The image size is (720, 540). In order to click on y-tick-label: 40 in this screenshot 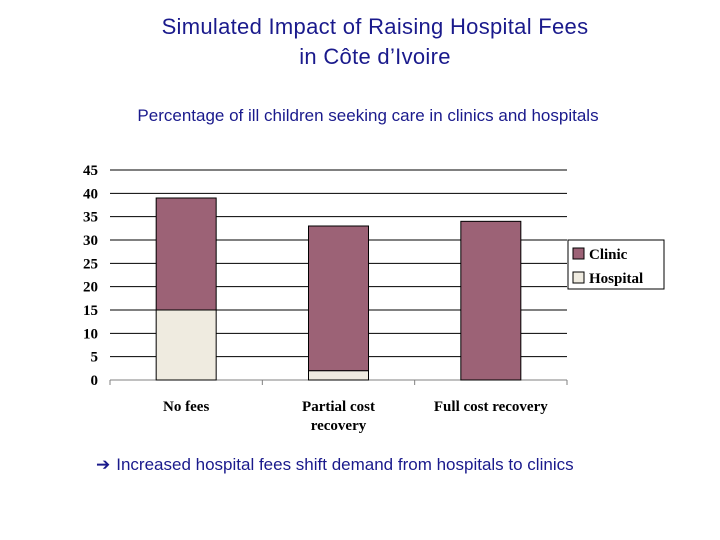, I will do `click(90, 194)`.